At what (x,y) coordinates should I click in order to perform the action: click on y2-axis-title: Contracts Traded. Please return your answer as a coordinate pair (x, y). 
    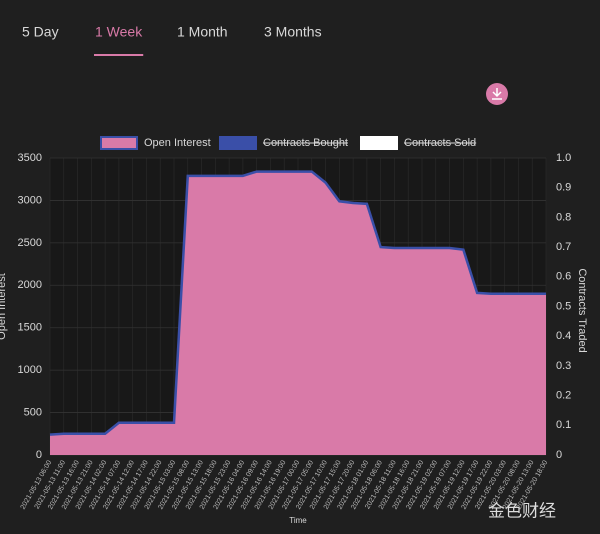
    Looking at the image, I should click on (582, 310).